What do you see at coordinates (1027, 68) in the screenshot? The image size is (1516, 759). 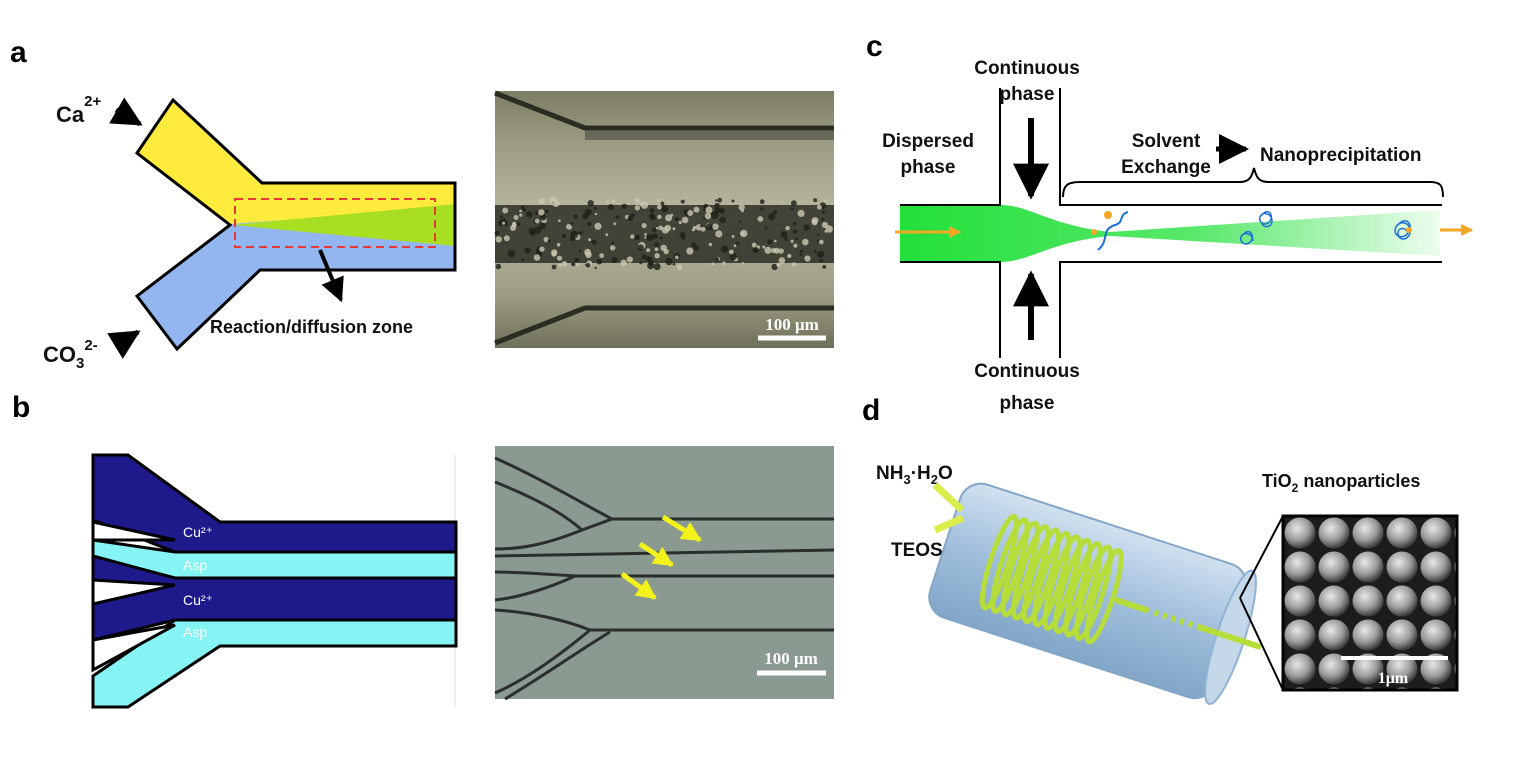 I see `continuous-phase-top-line1: Continuous` at bounding box center [1027, 68].